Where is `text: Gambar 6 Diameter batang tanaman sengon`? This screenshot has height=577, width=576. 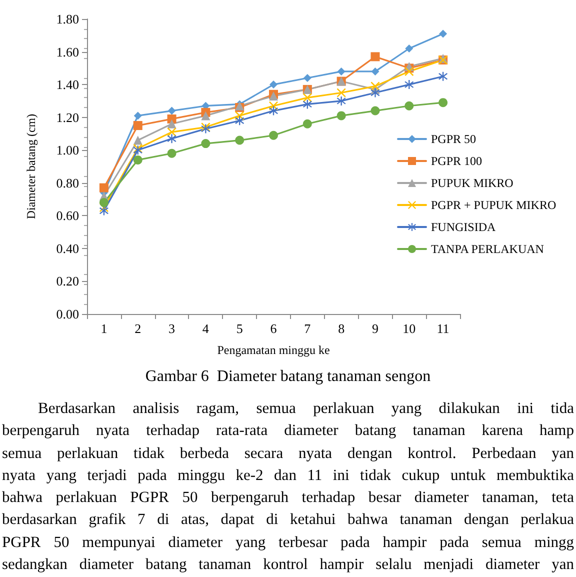
text: Gambar 6 Diameter batang tanaman sengon is located at coordinates (288, 377).